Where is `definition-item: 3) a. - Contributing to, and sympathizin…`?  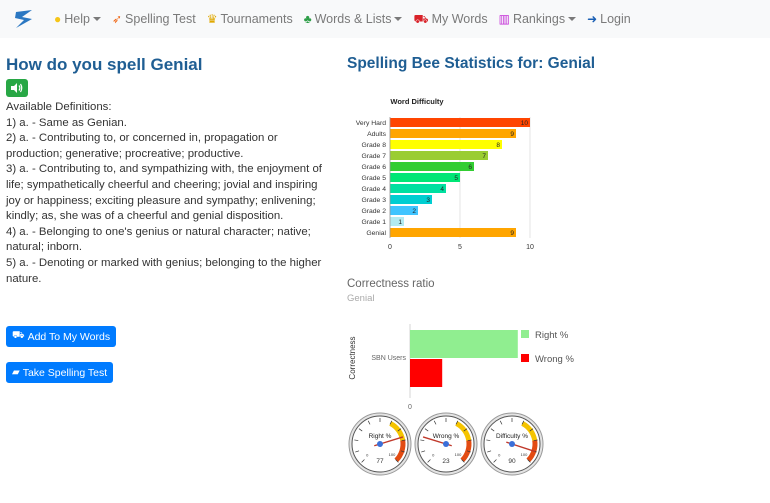 definition-item: 3) a. - Contributing to, and sympathizin… is located at coordinates (164, 193).